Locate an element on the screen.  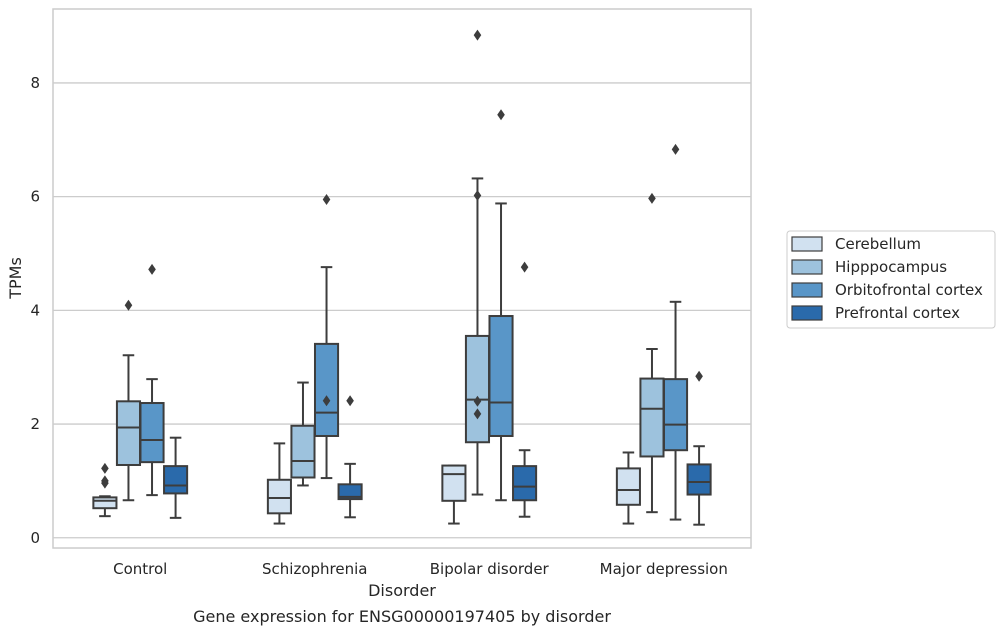
legend-label-2: Orbitofrontal cortex is located at coordinates (909, 290).